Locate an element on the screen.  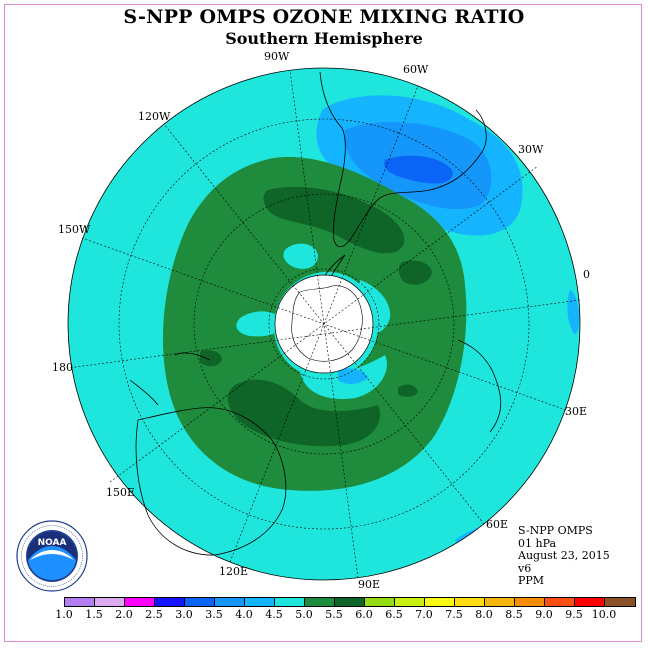
lon-label-180: 180 is located at coordinates (62, 367).